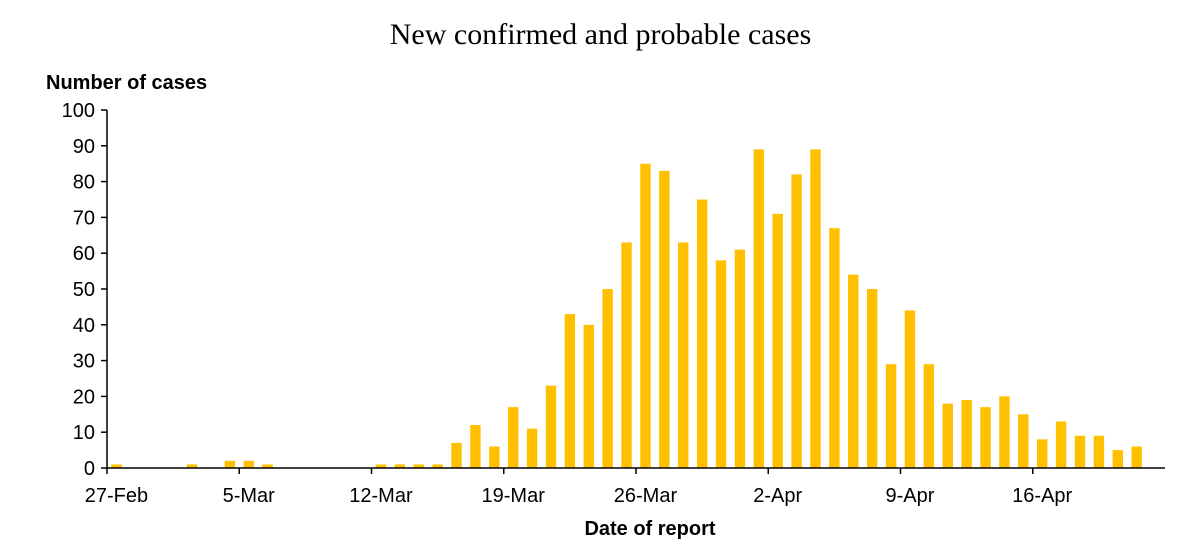 The height and width of the screenshot is (558, 1201). Describe the element at coordinates (84, 254) in the screenshot. I see `y-tick-label: 60` at that location.